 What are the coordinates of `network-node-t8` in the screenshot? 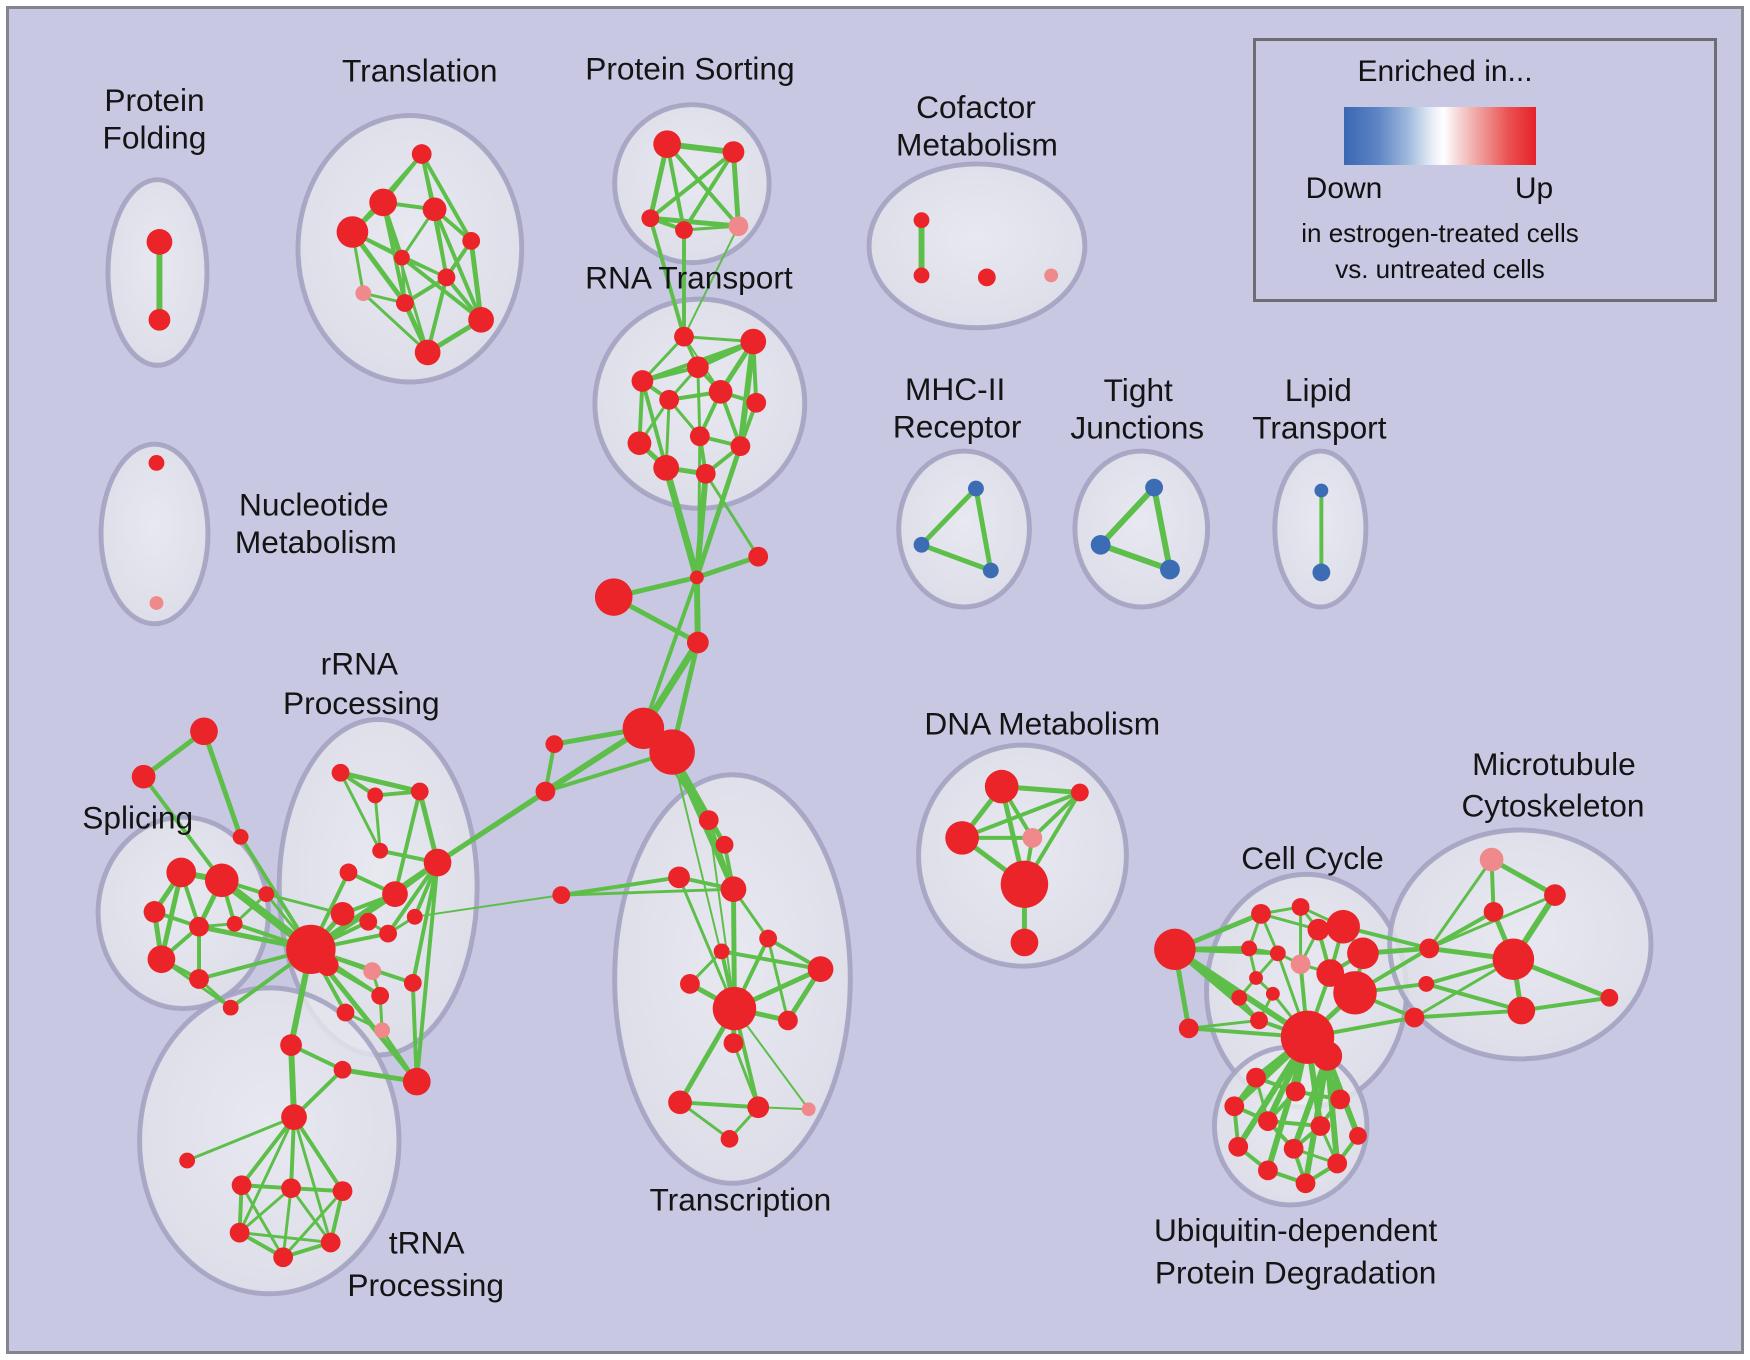 It's located at (363, 293).